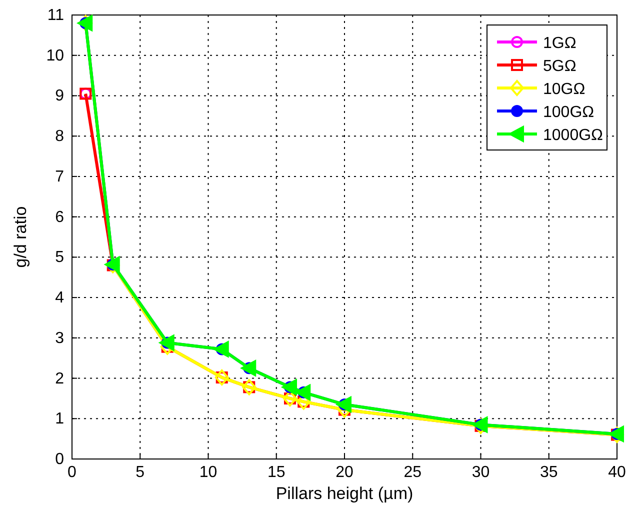 The image size is (635, 515). I want to click on x-tick-label: 40, so click(617, 472).